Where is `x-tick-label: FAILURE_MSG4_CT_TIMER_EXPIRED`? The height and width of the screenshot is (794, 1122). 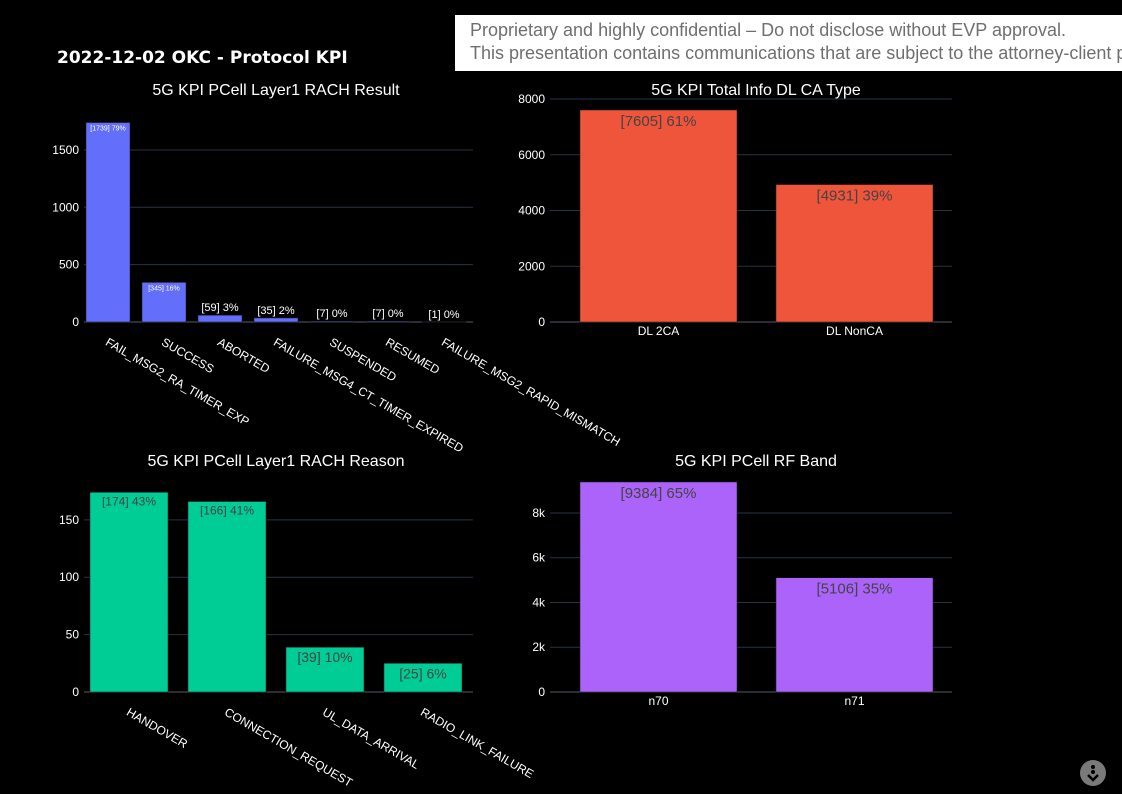
x-tick-label: FAILURE_MSG4_CT_TIMER_EXPIRED is located at coordinates (368, 395).